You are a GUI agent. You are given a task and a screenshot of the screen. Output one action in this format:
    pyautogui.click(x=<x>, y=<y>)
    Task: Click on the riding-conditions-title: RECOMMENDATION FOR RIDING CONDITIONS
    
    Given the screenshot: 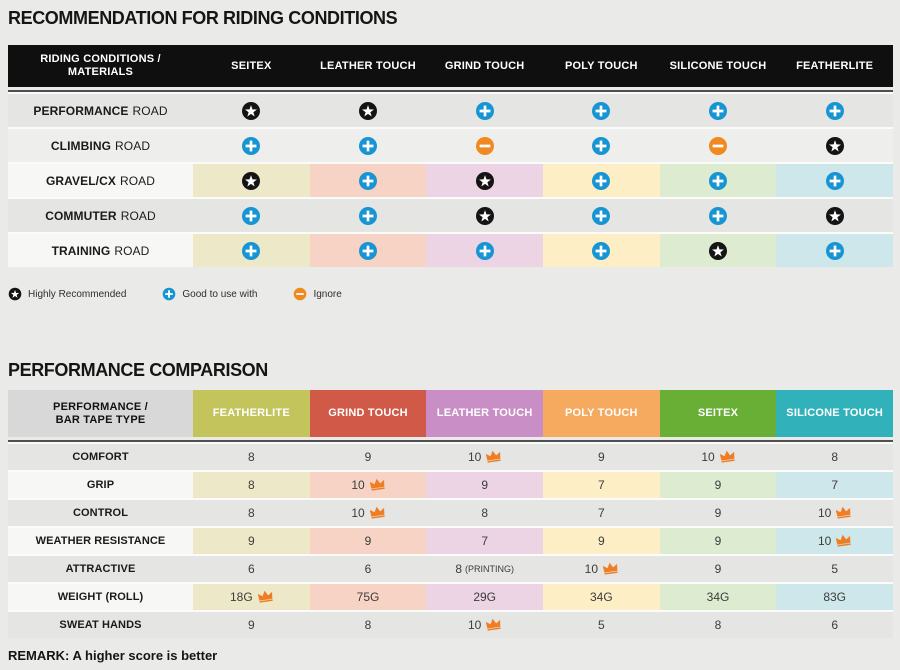 What is the action you would take?
    pyautogui.click(x=203, y=18)
    